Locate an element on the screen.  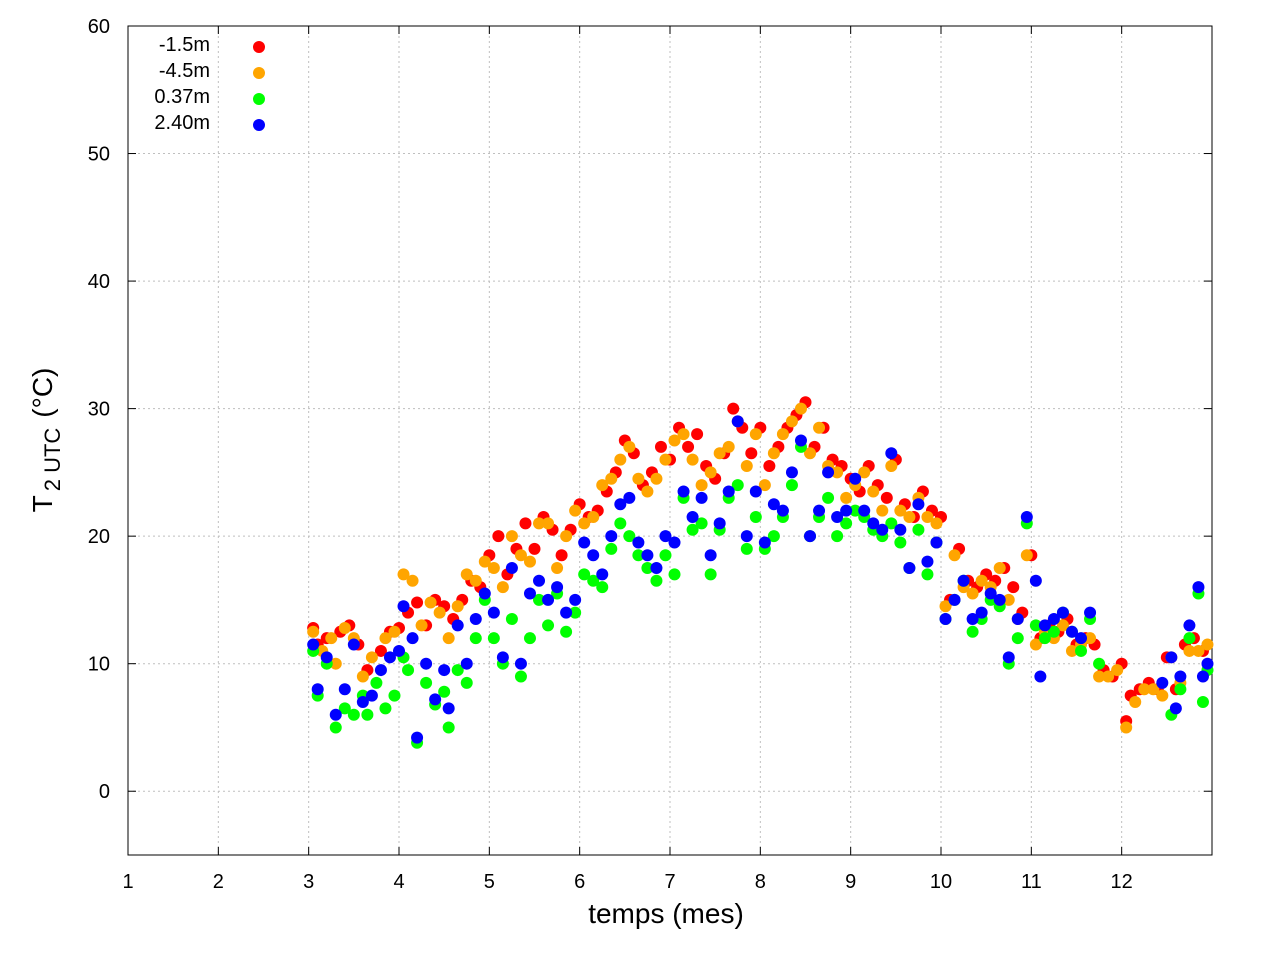
x-tick-label: 10 is located at coordinates (941, 882).